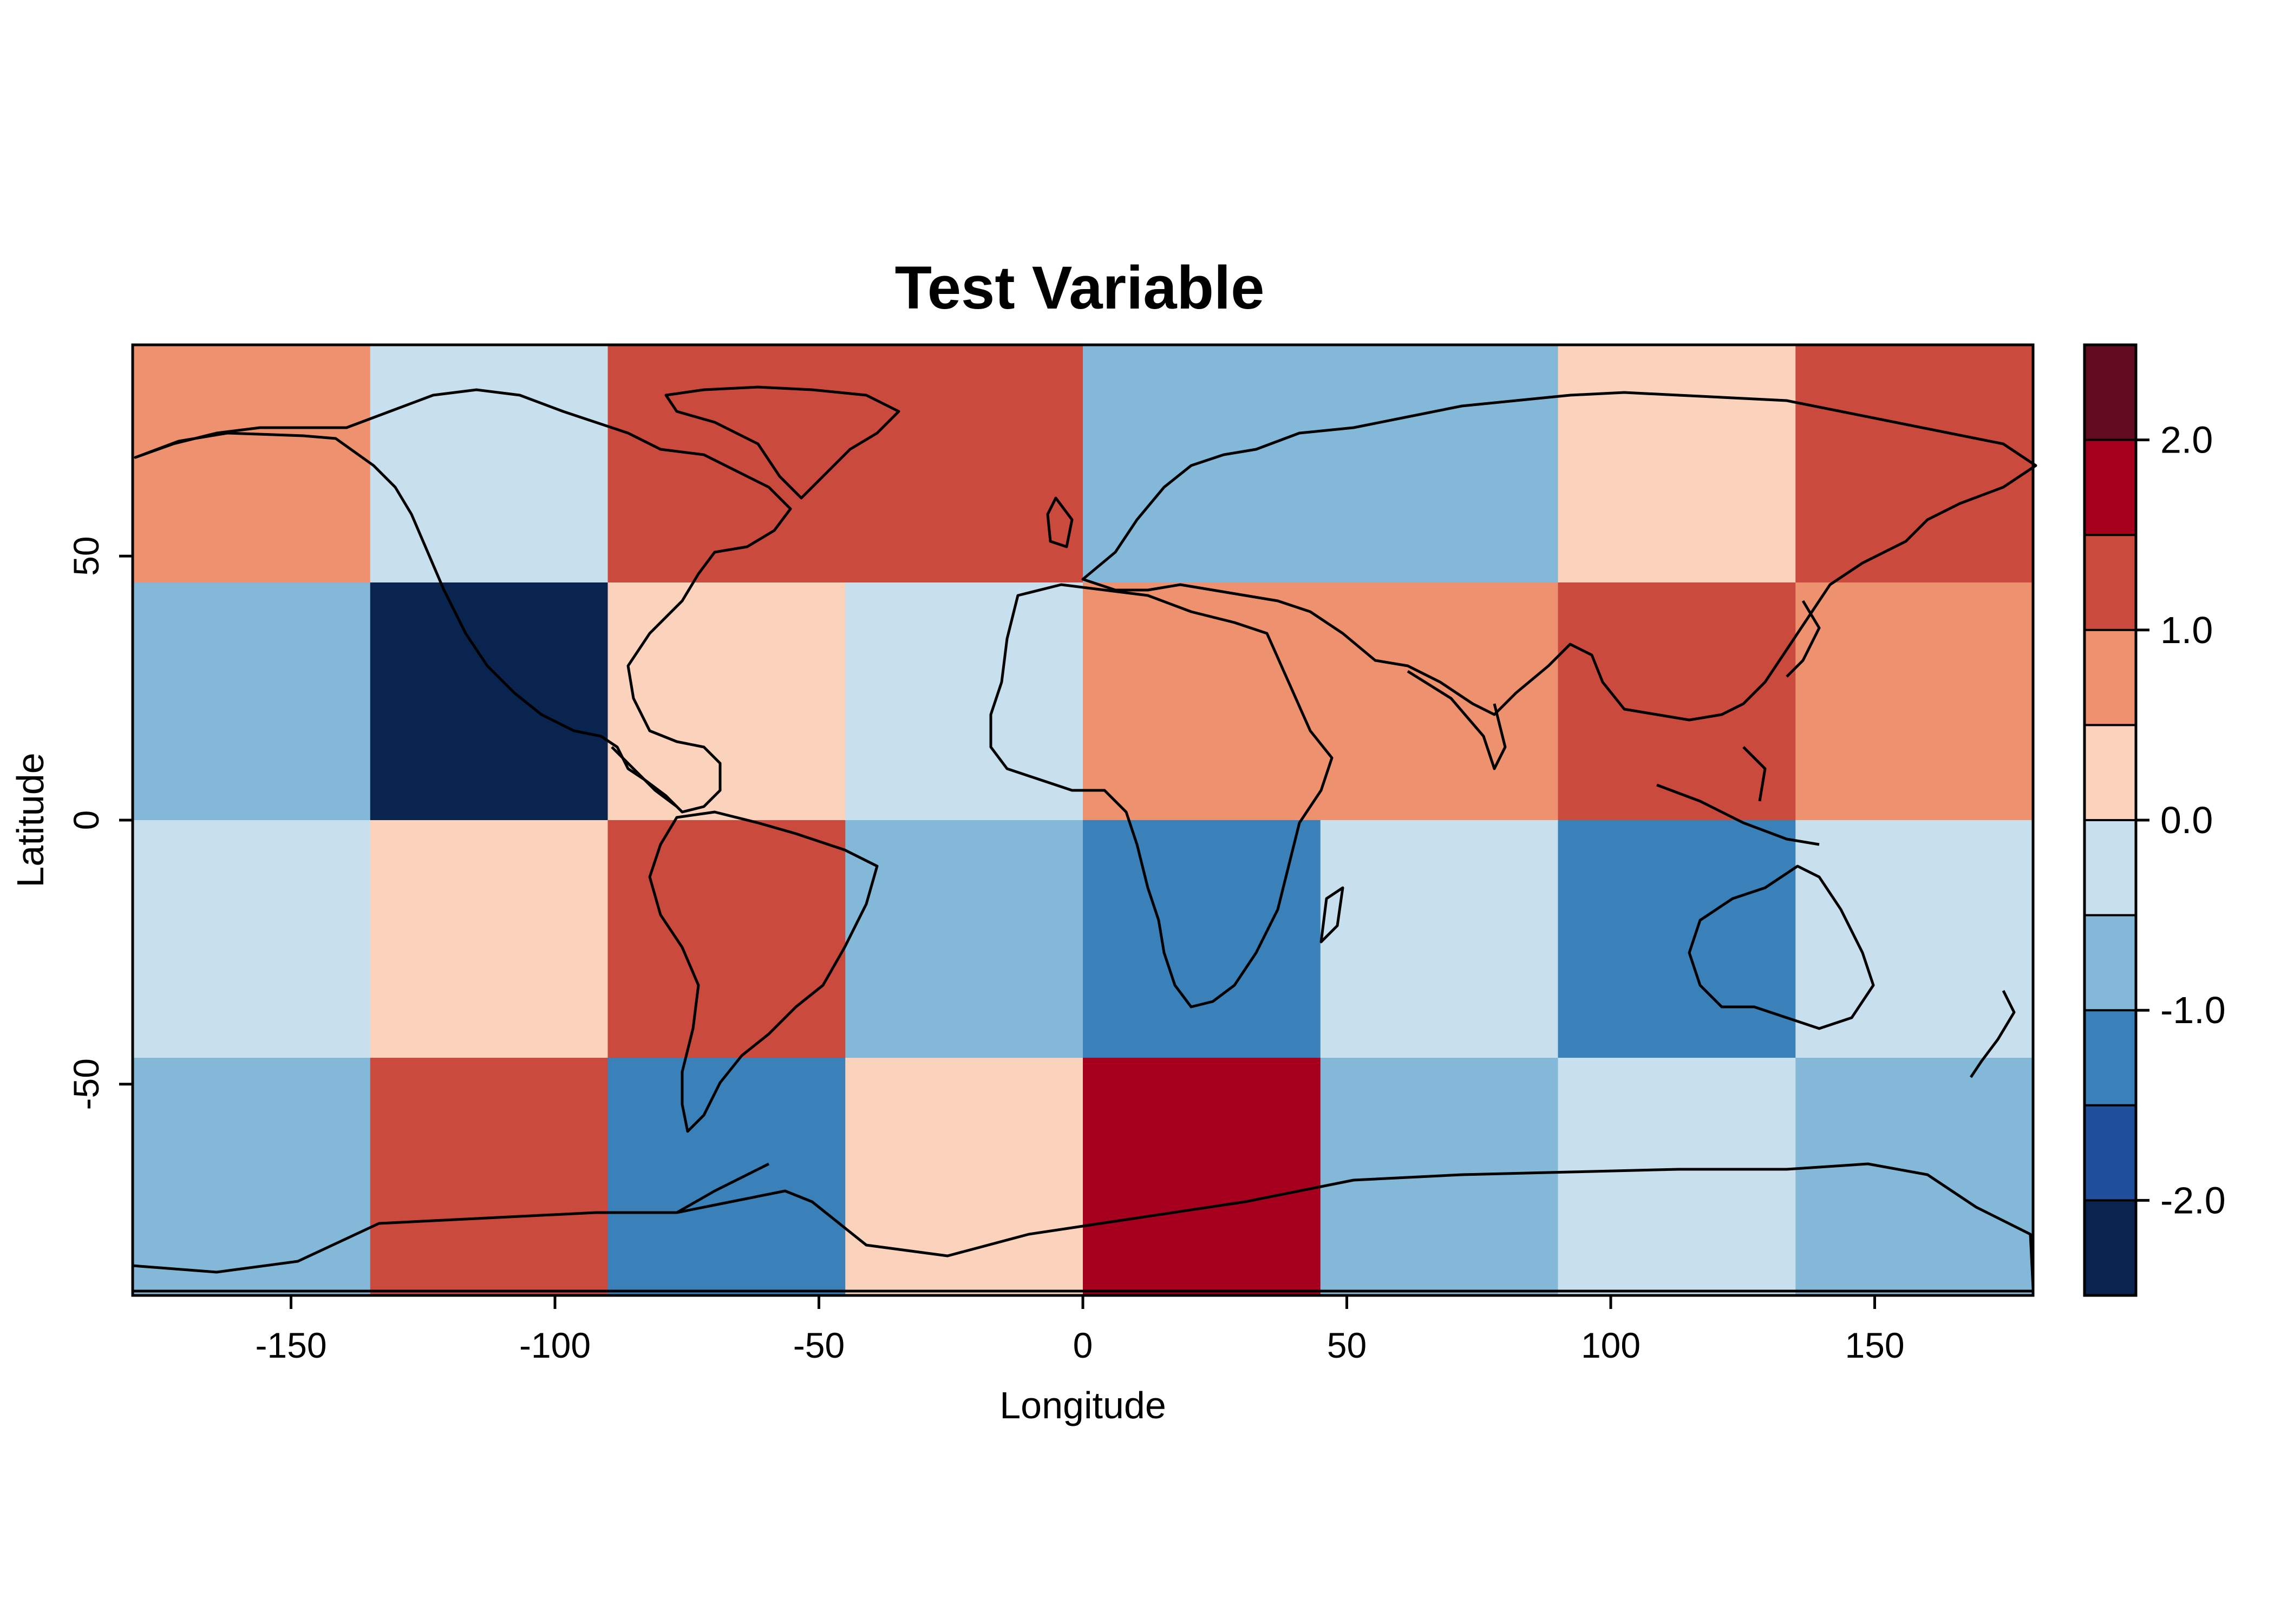  Describe the element at coordinates (1347, 1345) in the screenshot. I see `x-tick-label: 50` at that location.